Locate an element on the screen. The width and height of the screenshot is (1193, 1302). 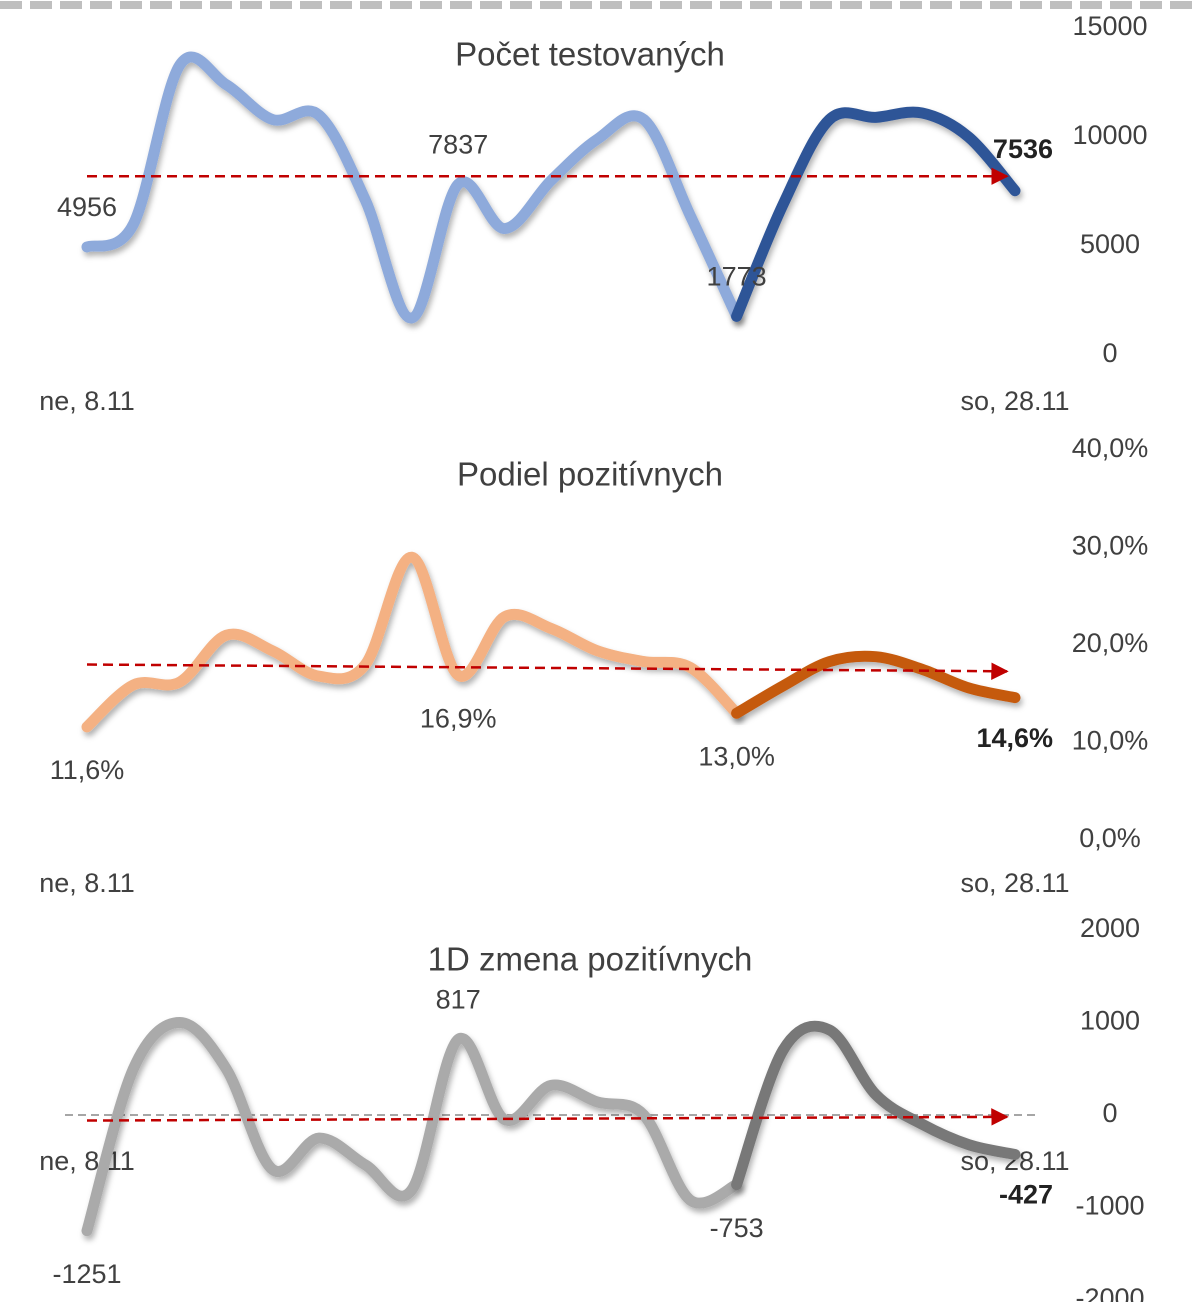
y-tick-label: 2000 is located at coordinates (1110, 928).